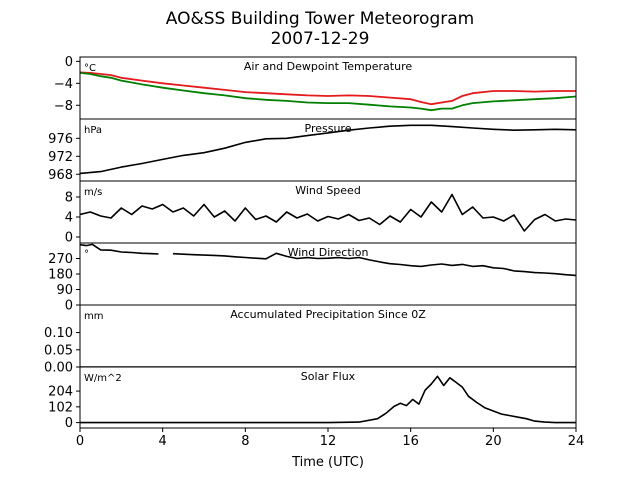  What do you see at coordinates (69, 423) in the screenshot?
I see `y-tick-label-solar_flux-2: 0` at bounding box center [69, 423].